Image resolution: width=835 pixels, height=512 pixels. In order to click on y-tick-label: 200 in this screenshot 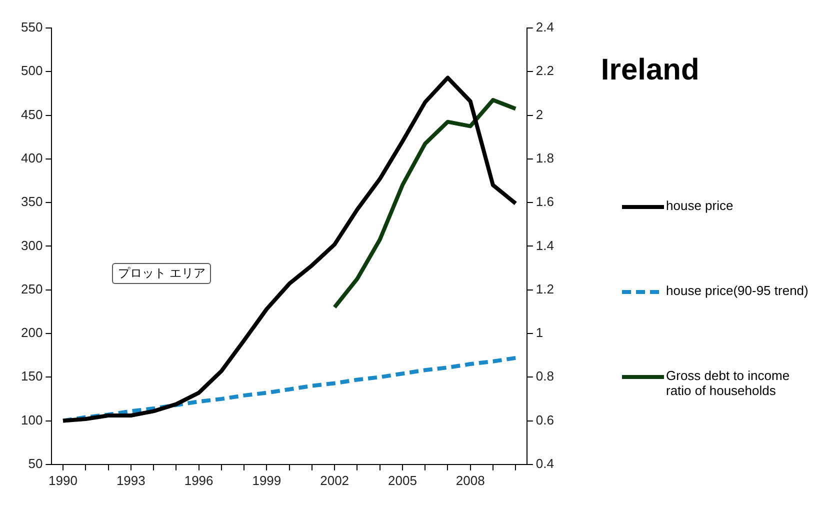, I will do `click(31, 332)`.